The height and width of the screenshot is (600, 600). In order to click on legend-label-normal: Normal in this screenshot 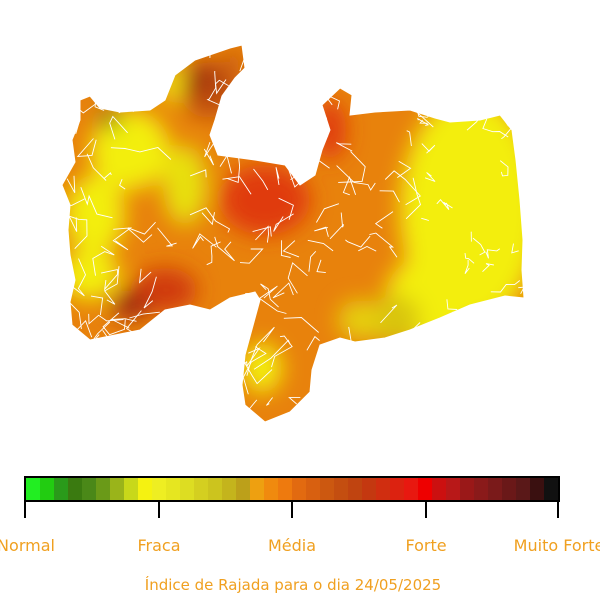, I will do `click(27, 545)`.